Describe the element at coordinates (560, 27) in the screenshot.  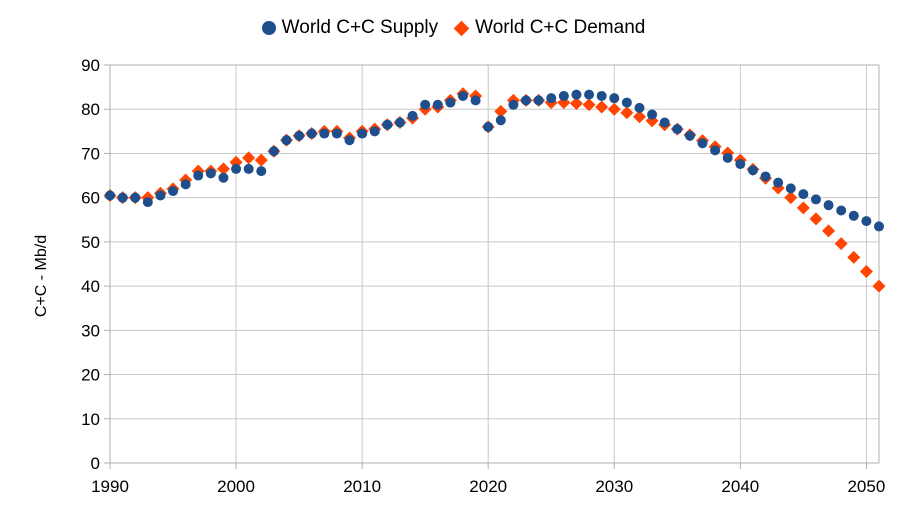
I see `legend-label-demand: World C+C Demand` at that location.